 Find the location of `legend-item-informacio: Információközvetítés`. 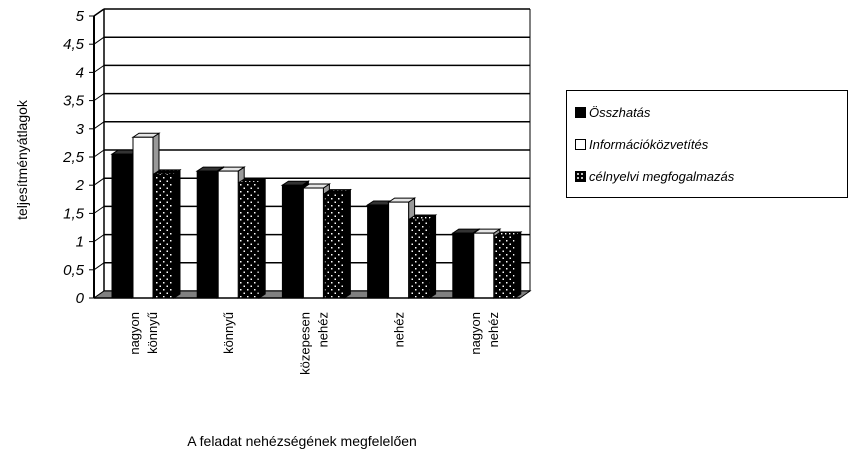

legend-item-informacio: Információközvetítés is located at coordinates (641, 144).